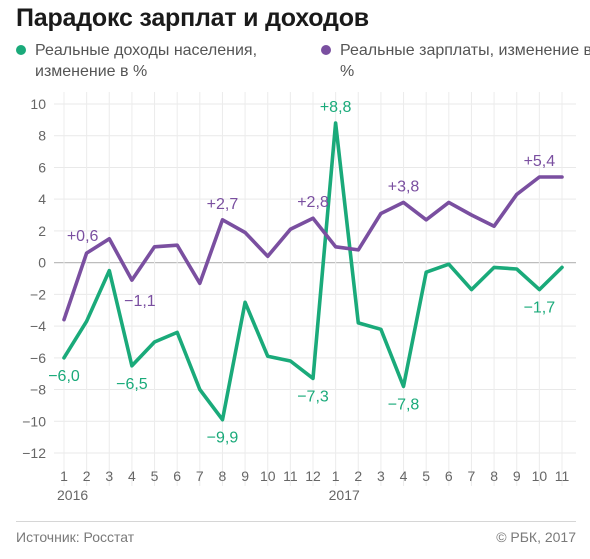 The width and height of the screenshot is (590, 559). Describe the element at coordinates (326, 50) in the screenshot. I see `legend-swatch-wages` at that location.